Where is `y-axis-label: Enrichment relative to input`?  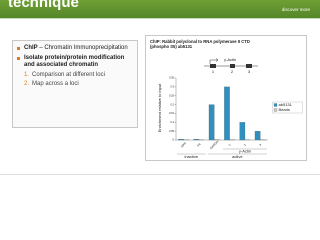 y-axis-label: Enrichment relative to input is located at coordinates (159, 107).